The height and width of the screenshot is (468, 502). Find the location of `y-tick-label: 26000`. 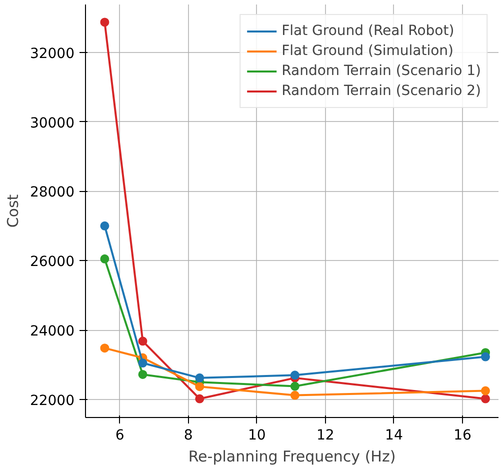

y-tick-label: 26000 is located at coordinates (52, 262).